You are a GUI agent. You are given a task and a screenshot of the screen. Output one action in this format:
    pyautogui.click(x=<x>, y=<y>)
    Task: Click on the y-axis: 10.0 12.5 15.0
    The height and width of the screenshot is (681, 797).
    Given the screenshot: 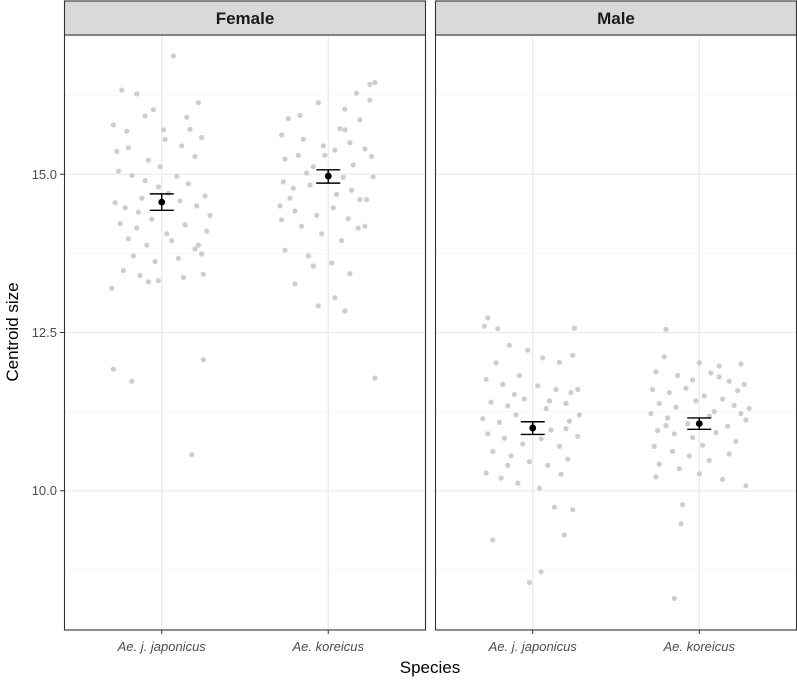 What is the action you would take?
    pyautogui.click(x=48, y=332)
    